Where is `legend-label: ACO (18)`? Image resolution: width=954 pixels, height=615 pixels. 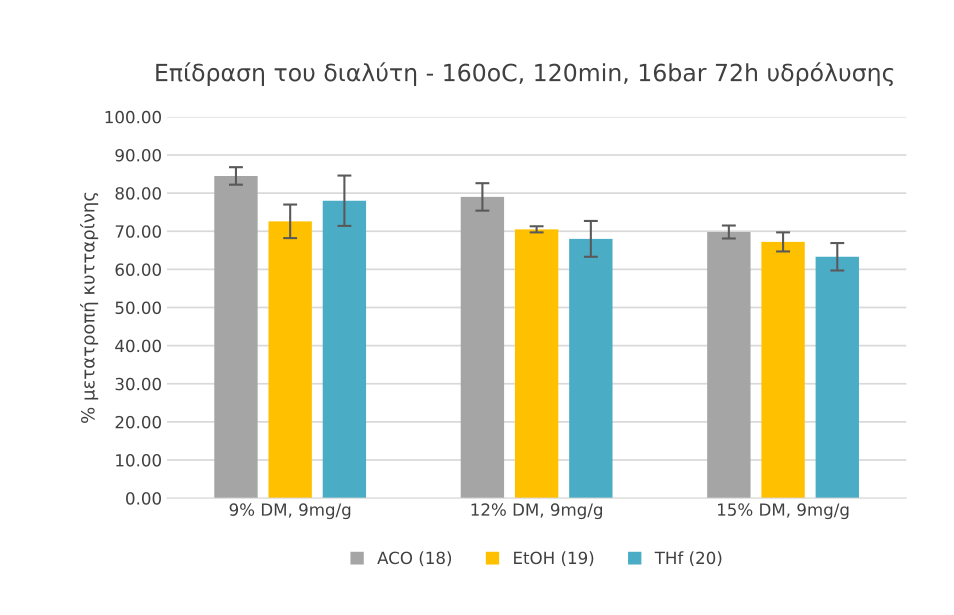
legend-label: ACO (18) is located at coordinates (414, 558).